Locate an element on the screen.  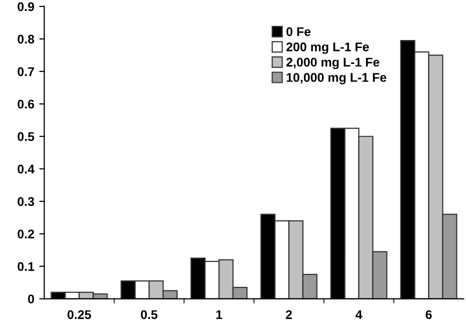
legend-label: 0 Fe is located at coordinates (298, 31).